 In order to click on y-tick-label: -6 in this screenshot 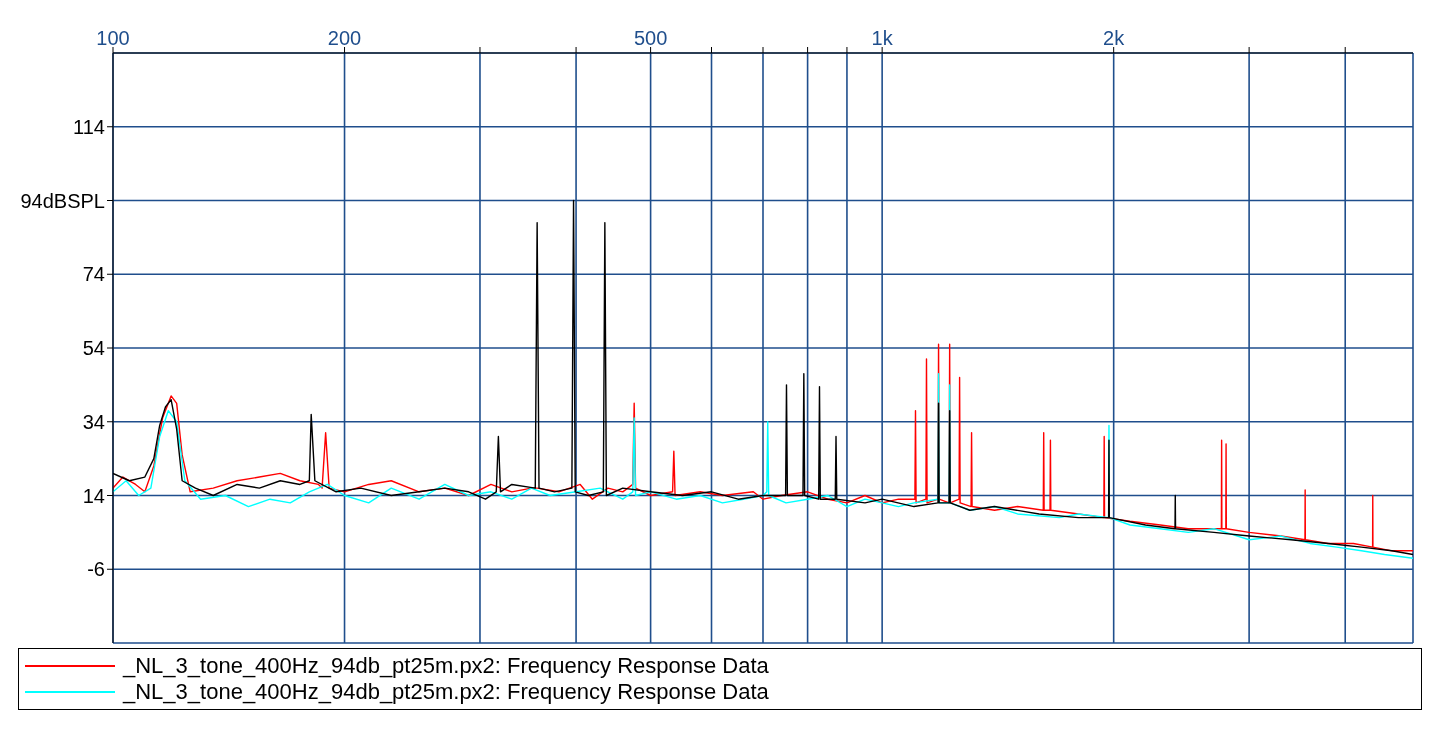, I will do `click(96, 569)`.